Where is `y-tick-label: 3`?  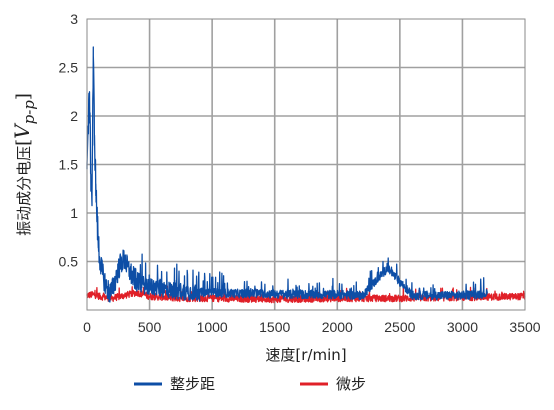 y-tick-label: 3 is located at coordinates (74, 19).